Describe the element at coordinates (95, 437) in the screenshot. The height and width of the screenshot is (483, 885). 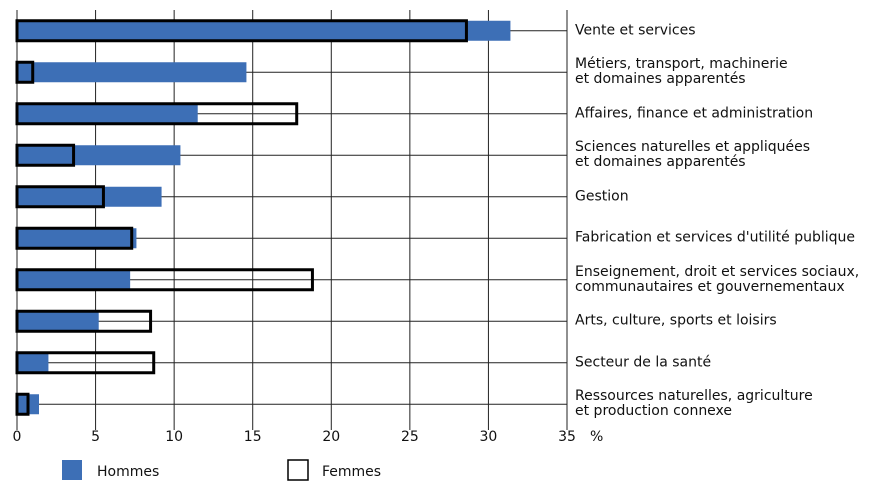
I see `x-tick-label: 5` at that location.